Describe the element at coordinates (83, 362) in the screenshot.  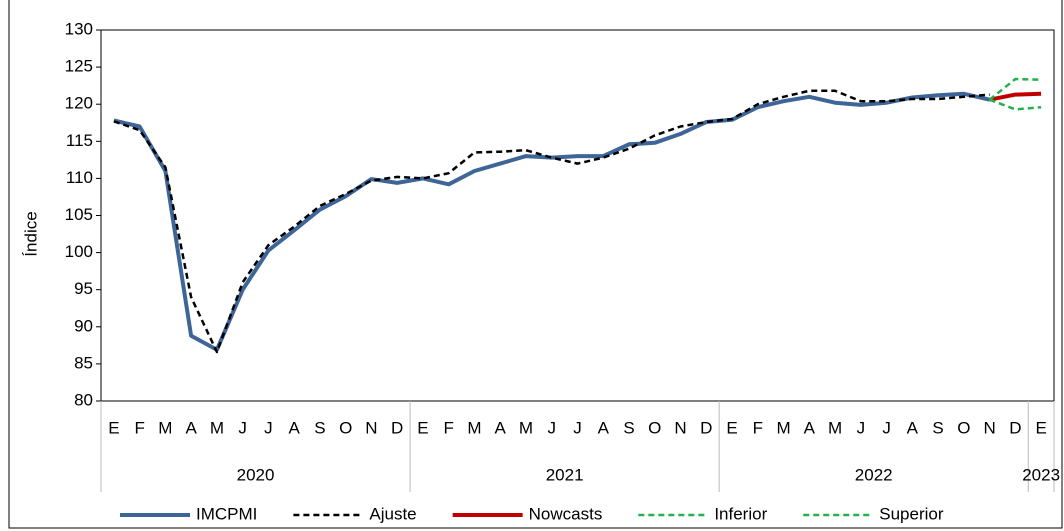
I see `y-tick-label: 85` at that location.